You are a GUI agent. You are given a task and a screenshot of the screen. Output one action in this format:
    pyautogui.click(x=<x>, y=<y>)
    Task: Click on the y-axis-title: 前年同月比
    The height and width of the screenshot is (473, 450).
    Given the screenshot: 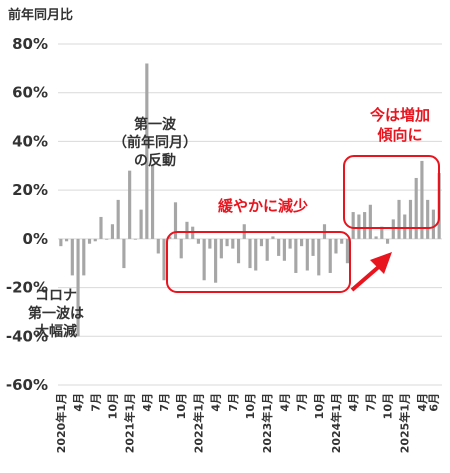 What is the action you would take?
    pyautogui.click(x=40, y=15)
    